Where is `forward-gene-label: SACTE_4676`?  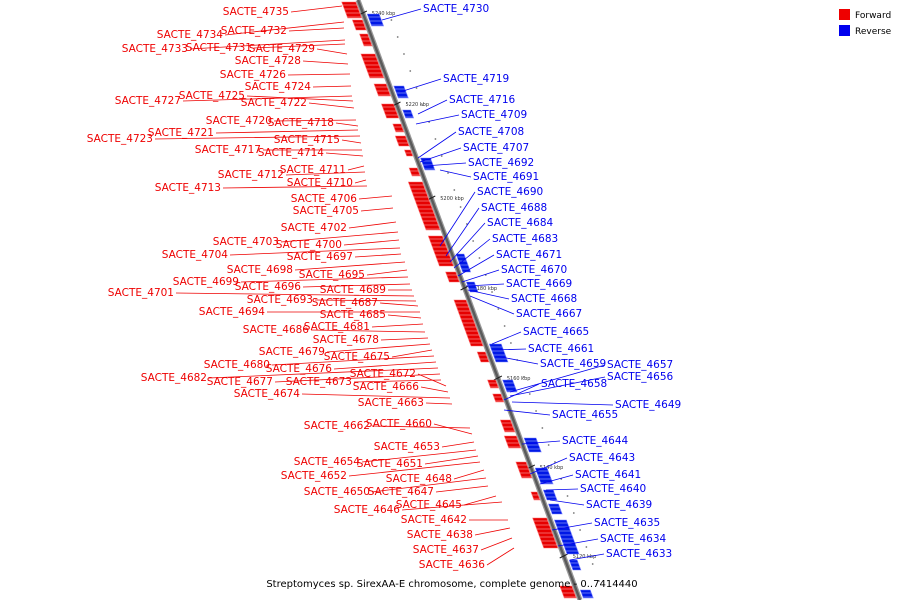 forward-gene-label: SACTE_4676 is located at coordinates (299, 369).